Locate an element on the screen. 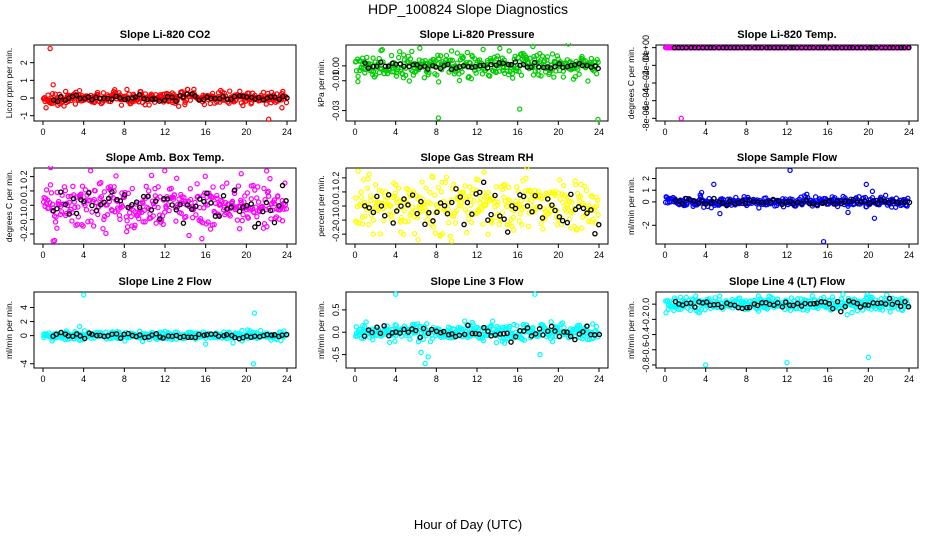  y-tick-label: -6e-04 is located at coordinates (646, 101).